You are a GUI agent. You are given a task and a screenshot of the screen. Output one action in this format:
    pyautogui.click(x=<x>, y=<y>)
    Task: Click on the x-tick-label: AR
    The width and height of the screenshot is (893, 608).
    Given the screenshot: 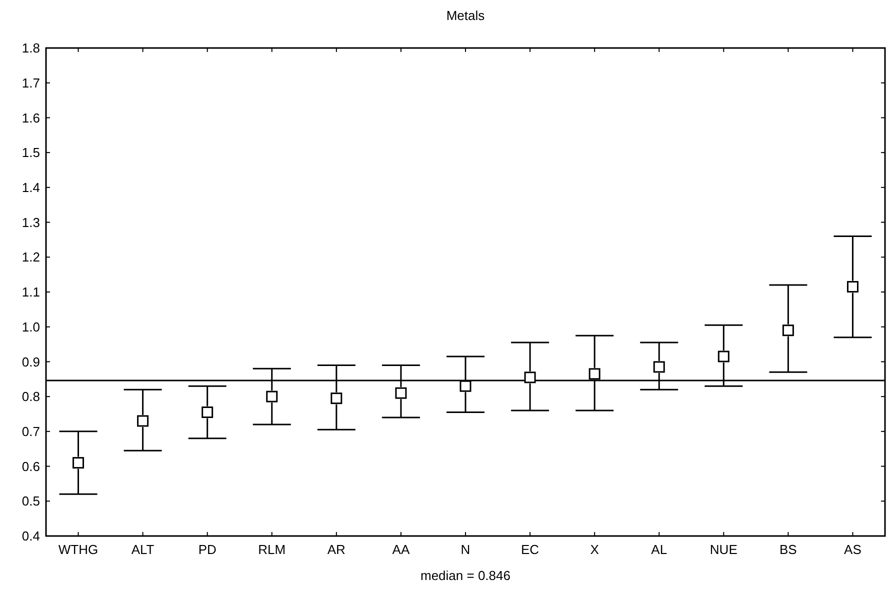 What is the action you would take?
    pyautogui.click(x=336, y=549)
    